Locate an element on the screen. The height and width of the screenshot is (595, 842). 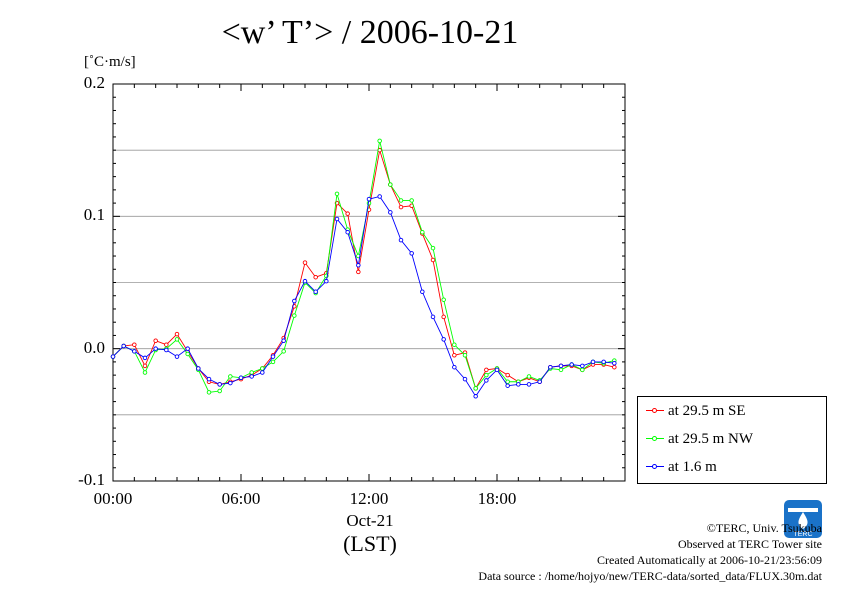
legend-item-se: at 29.5 m SE is located at coordinates (696, 411).